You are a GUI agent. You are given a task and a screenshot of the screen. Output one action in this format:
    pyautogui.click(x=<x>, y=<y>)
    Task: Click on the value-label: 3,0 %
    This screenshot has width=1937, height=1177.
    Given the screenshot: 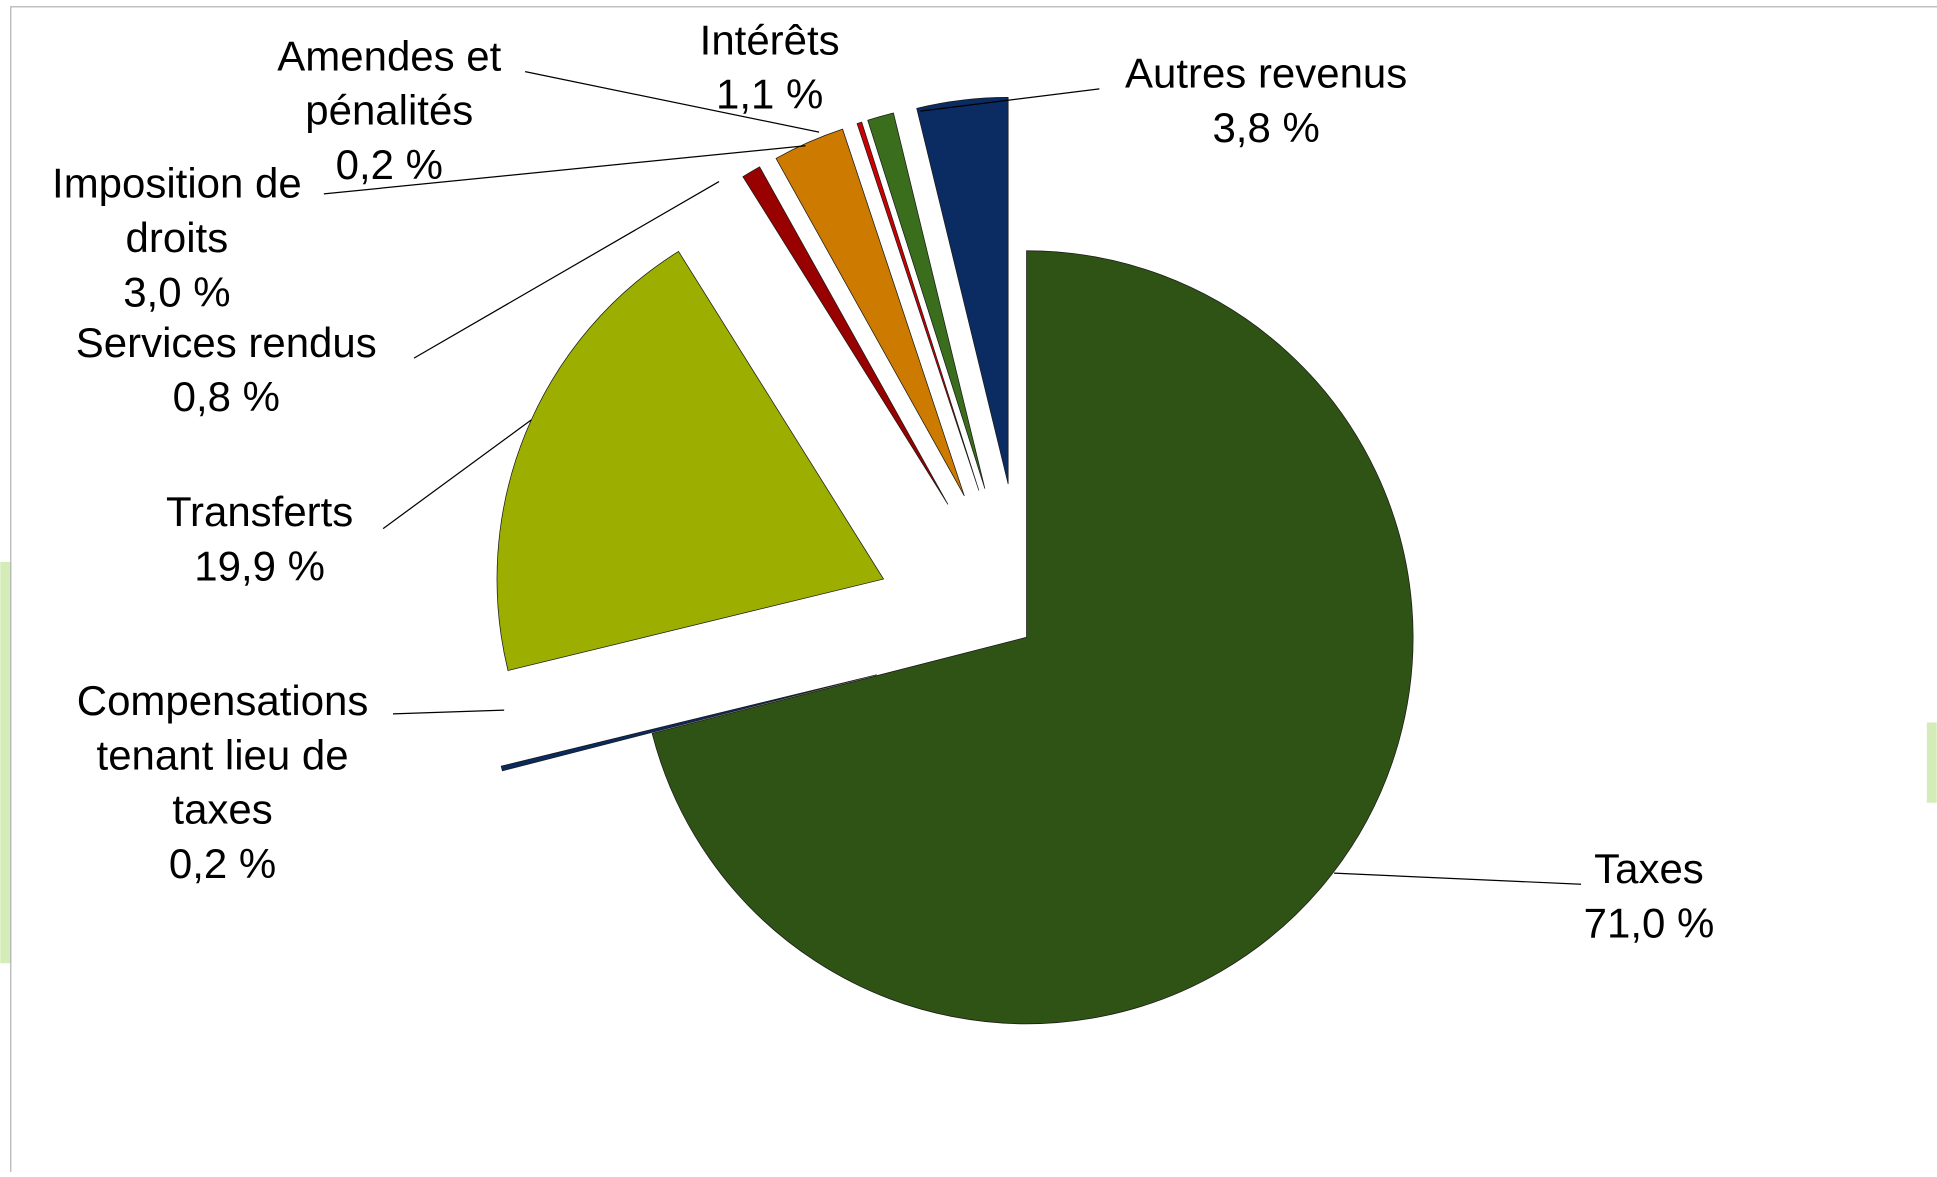 What is the action you would take?
    pyautogui.click(x=176, y=291)
    